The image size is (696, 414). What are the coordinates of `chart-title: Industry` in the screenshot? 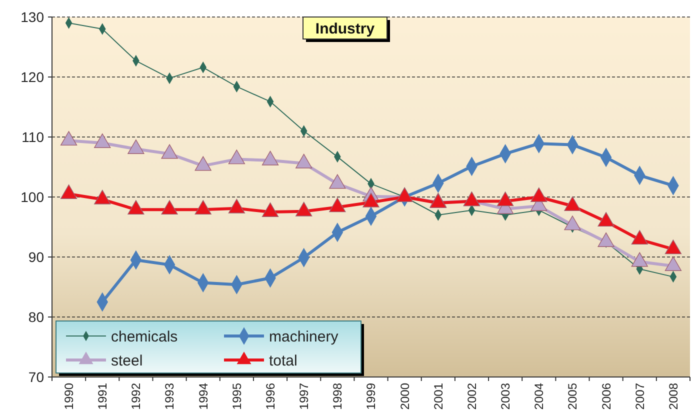 It's located at (345, 29).